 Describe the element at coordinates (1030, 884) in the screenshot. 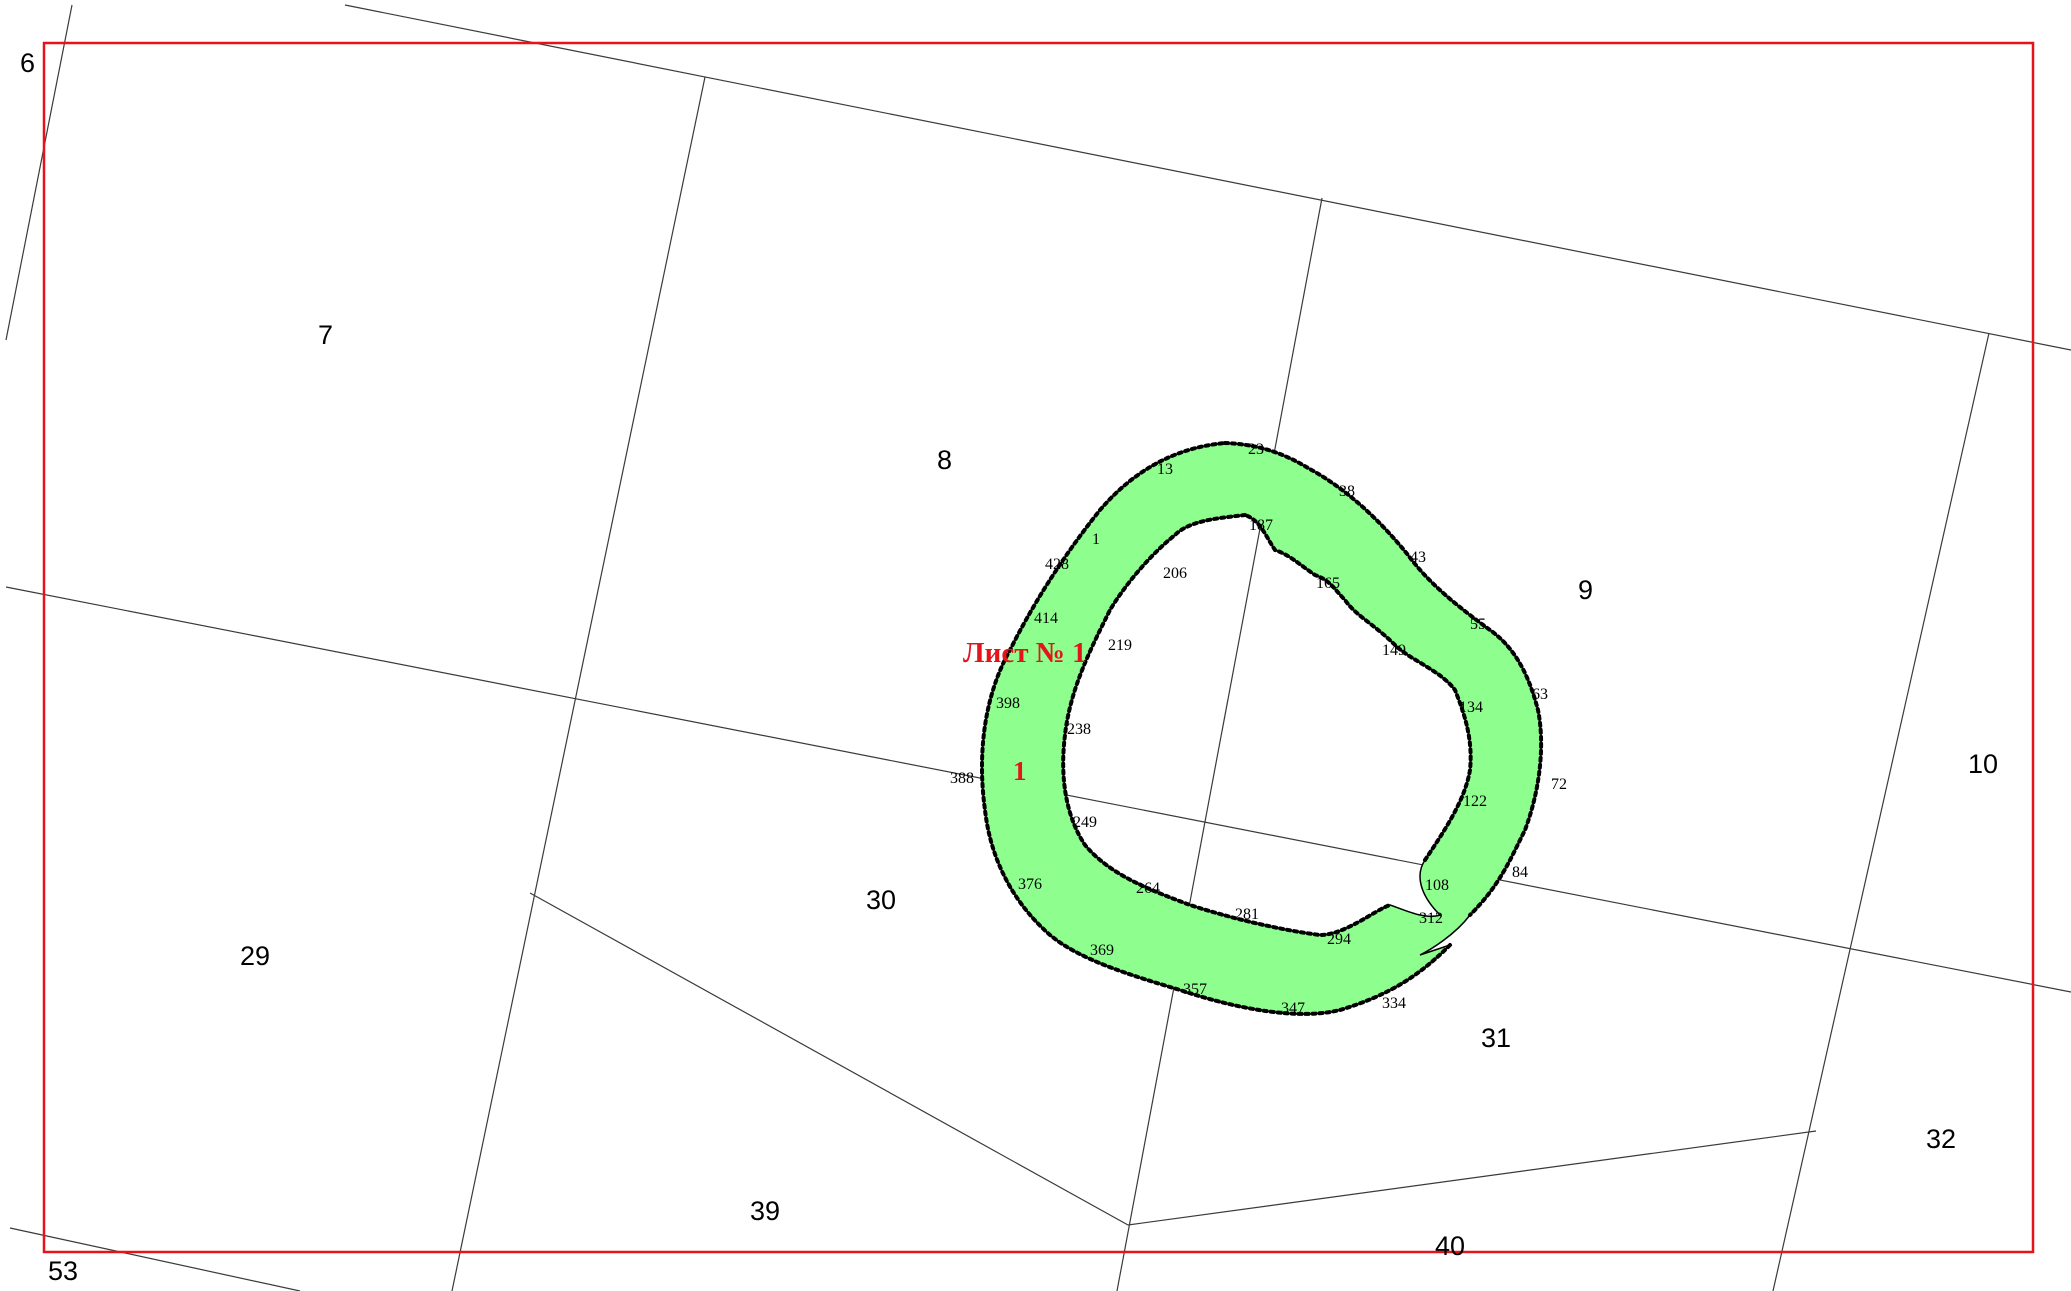

I see `point-label: 376` at that location.